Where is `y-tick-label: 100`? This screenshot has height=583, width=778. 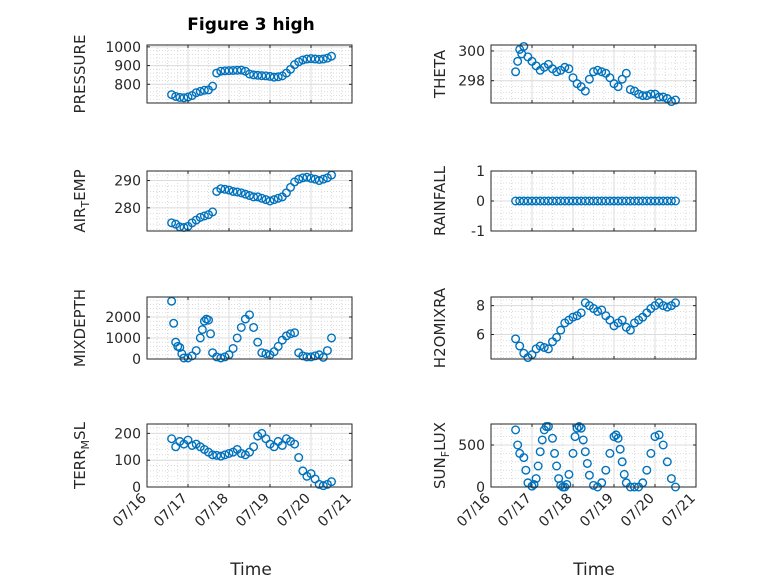 y-tick-label: 100 is located at coordinates (127, 461).